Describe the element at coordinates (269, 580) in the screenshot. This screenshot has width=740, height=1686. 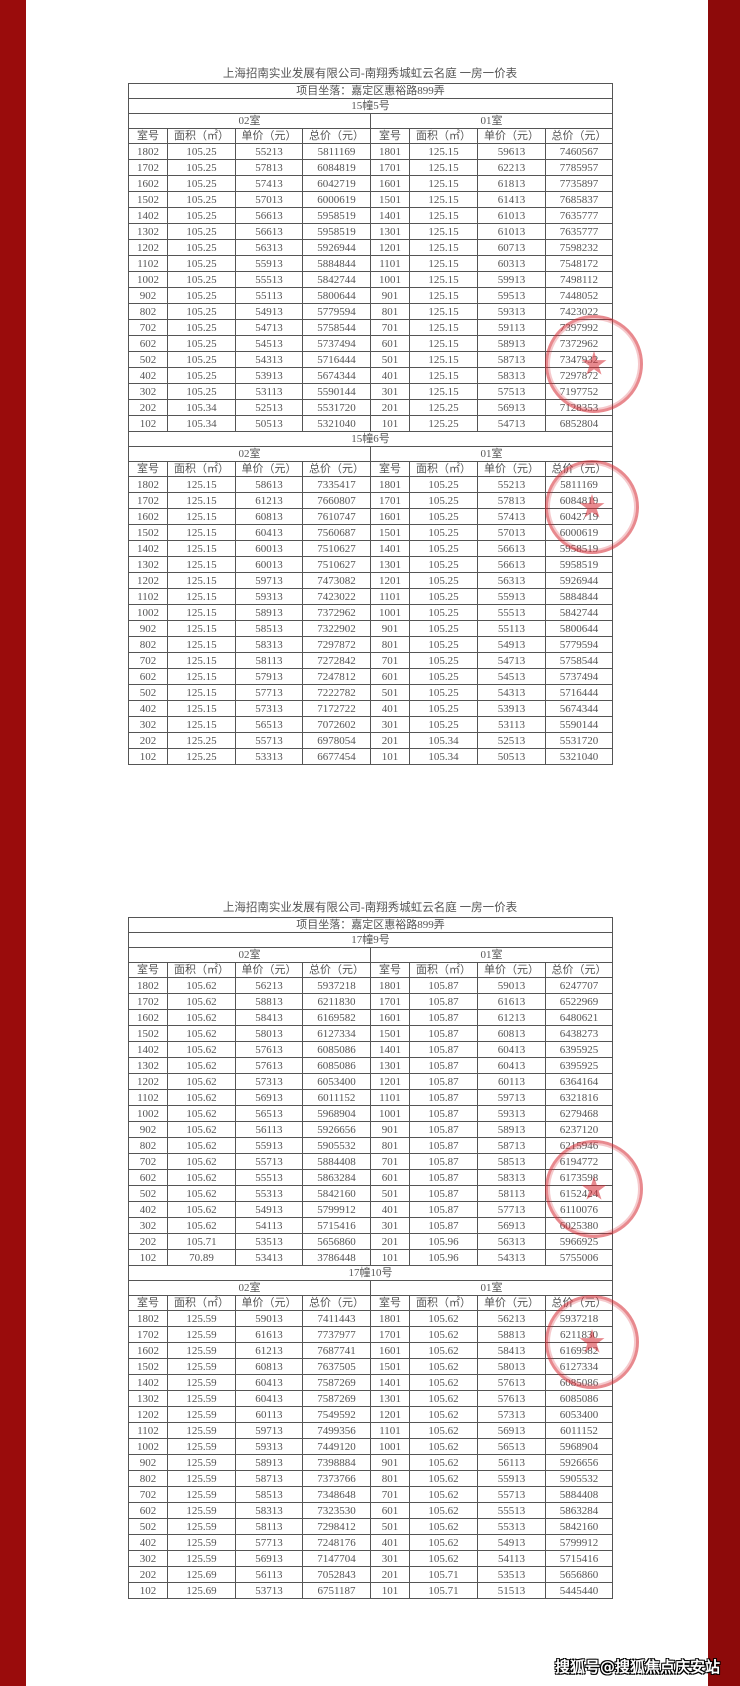
I see `unit-price: 59713` at that location.